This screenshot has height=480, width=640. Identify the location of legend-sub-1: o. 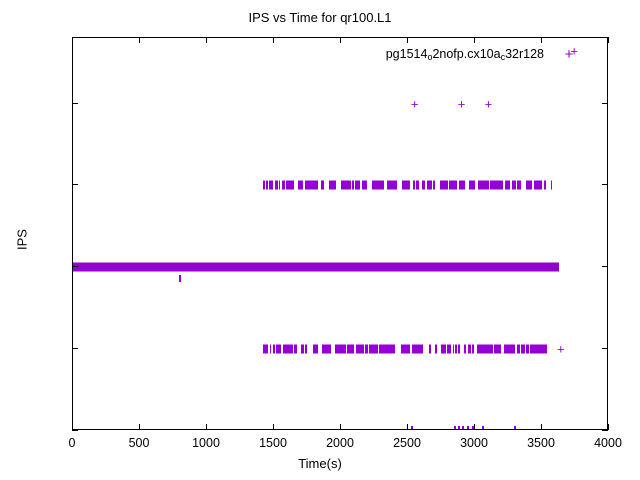
(430, 57).